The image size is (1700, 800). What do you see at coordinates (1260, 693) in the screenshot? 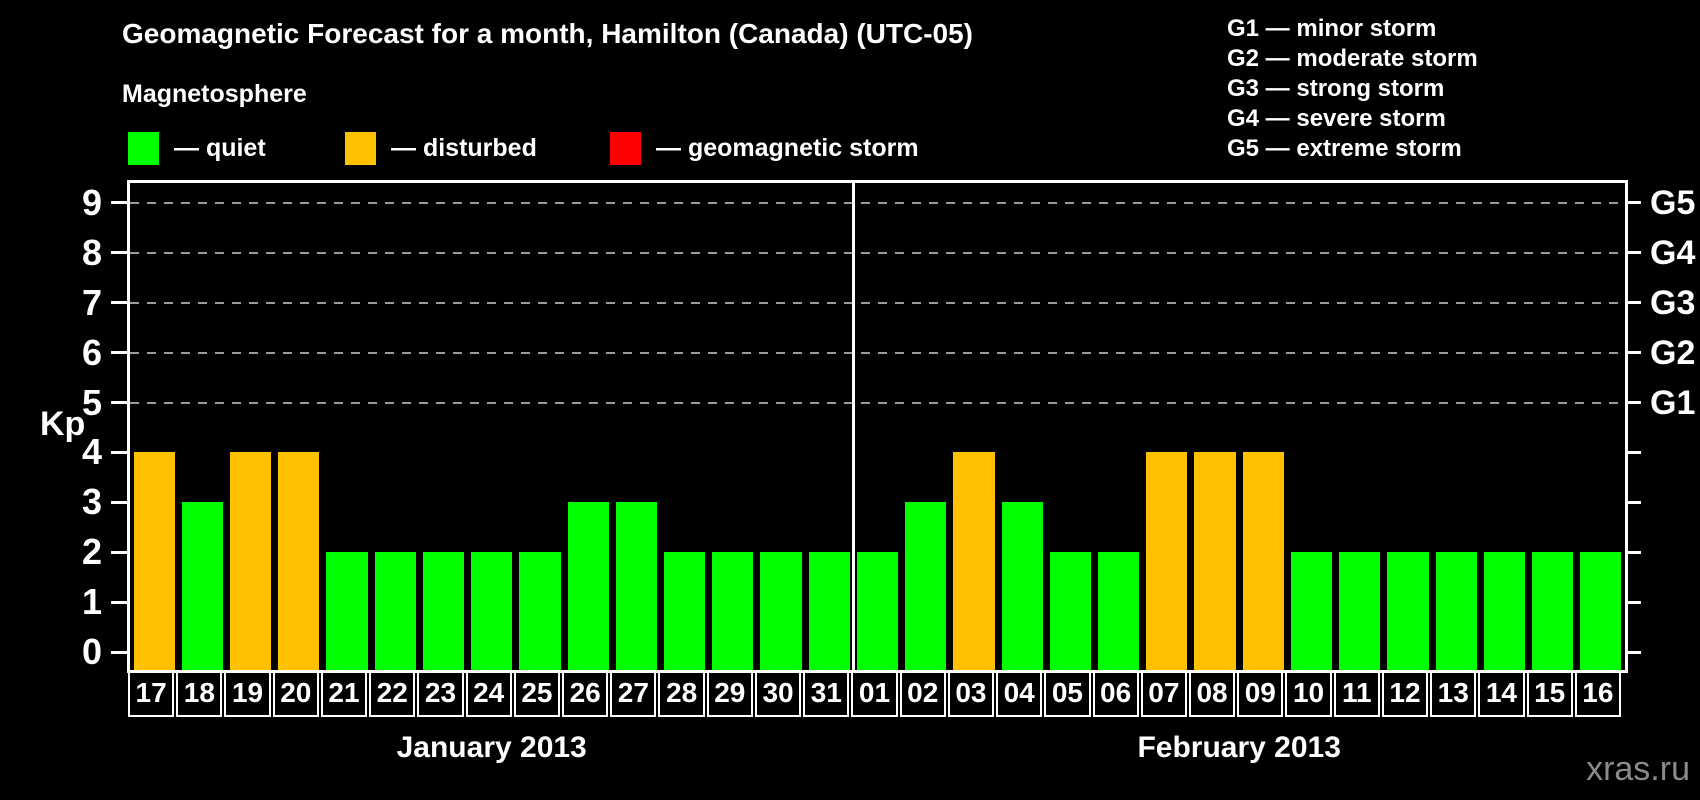
I see `day-label-09: 09` at bounding box center [1260, 693].